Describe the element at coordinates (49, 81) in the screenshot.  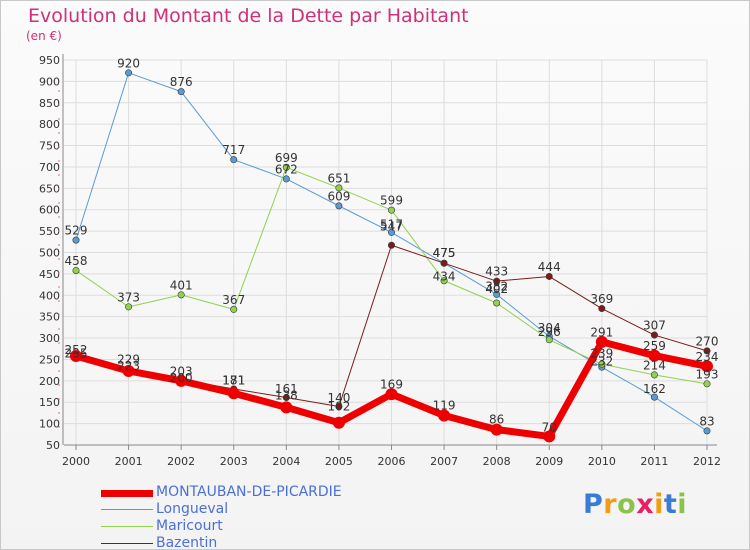
I see `y-tick-label: 900` at that location.